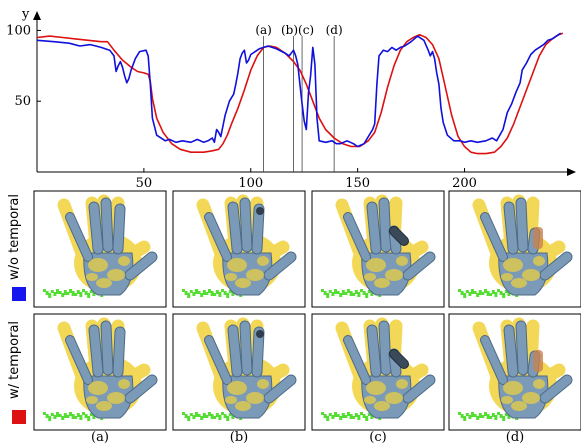 The height and width of the screenshot is (448, 581). I want to click on x-tick-label: 200, so click(464, 183).